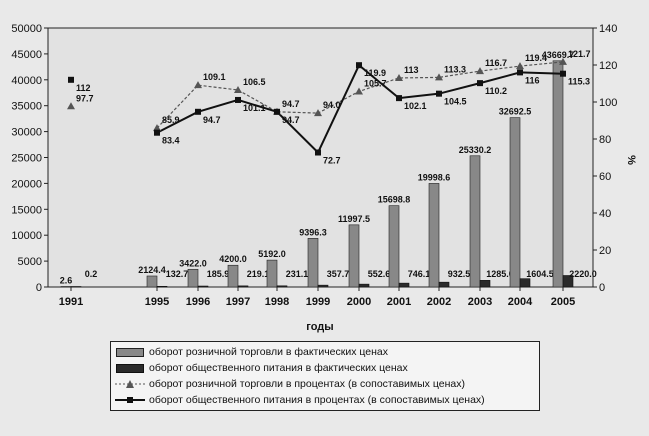 This screenshot has height=436, width=649. Describe the element at coordinates (152, 270) in the screenshot. I see `bar-retail-label: 2124.4` at that location.